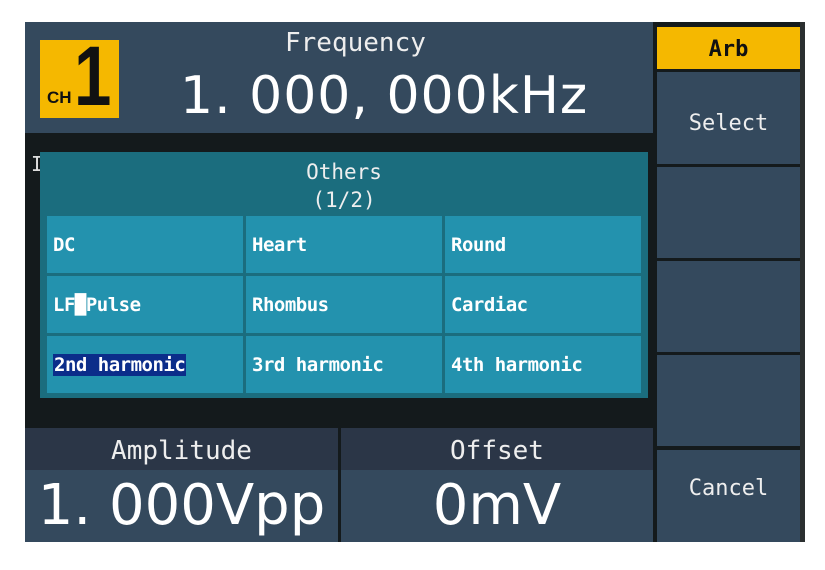 This screenshot has height=570, width=825. Describe the element at coordinates (145, 244) in the screenshot. I see `waveform-dc: DC` at that location.